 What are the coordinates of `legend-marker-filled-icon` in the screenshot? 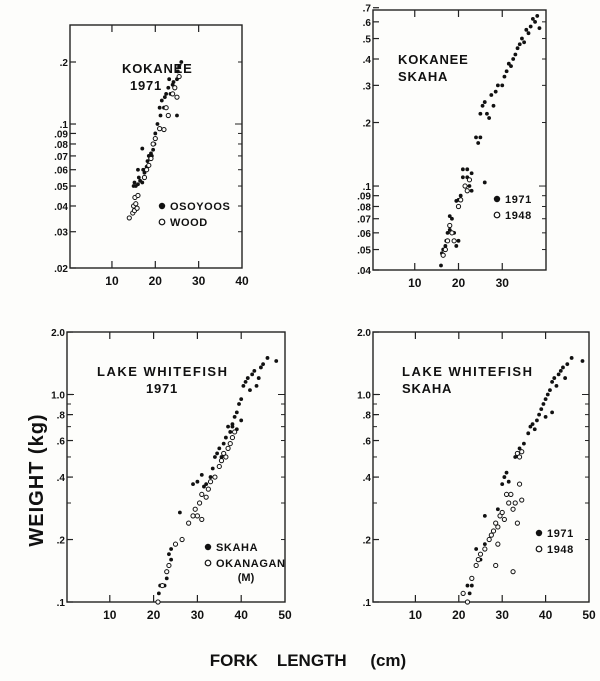 It's located at (162, 206).